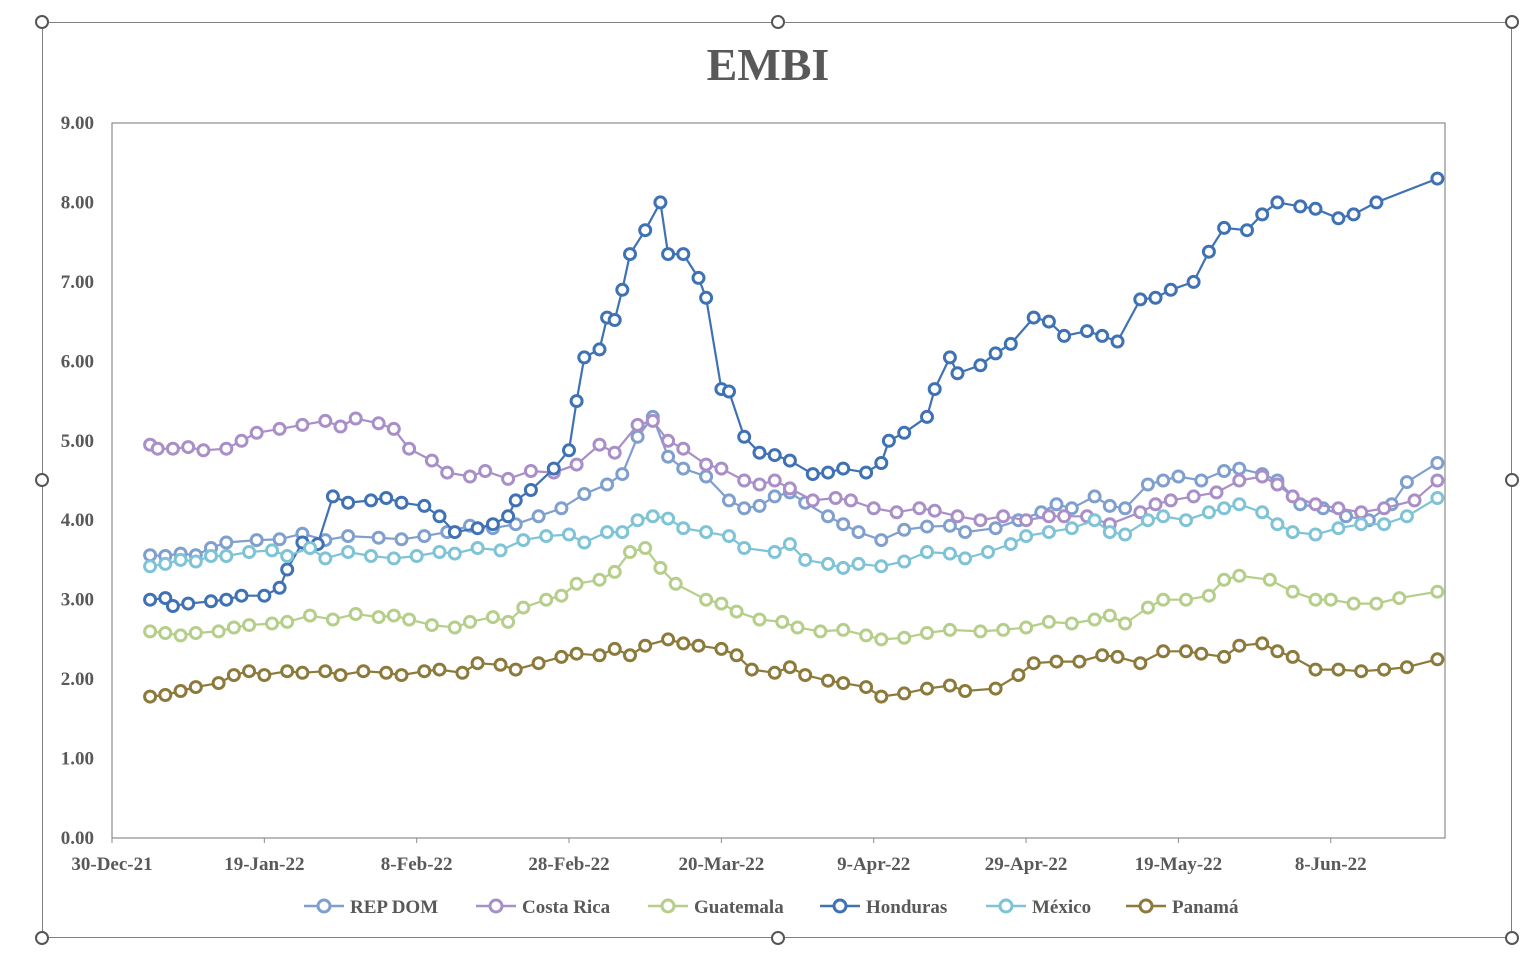 This screenshot has width=1536, height=968. I want to click on resize-handle-middle-right, so click(1512, 480).